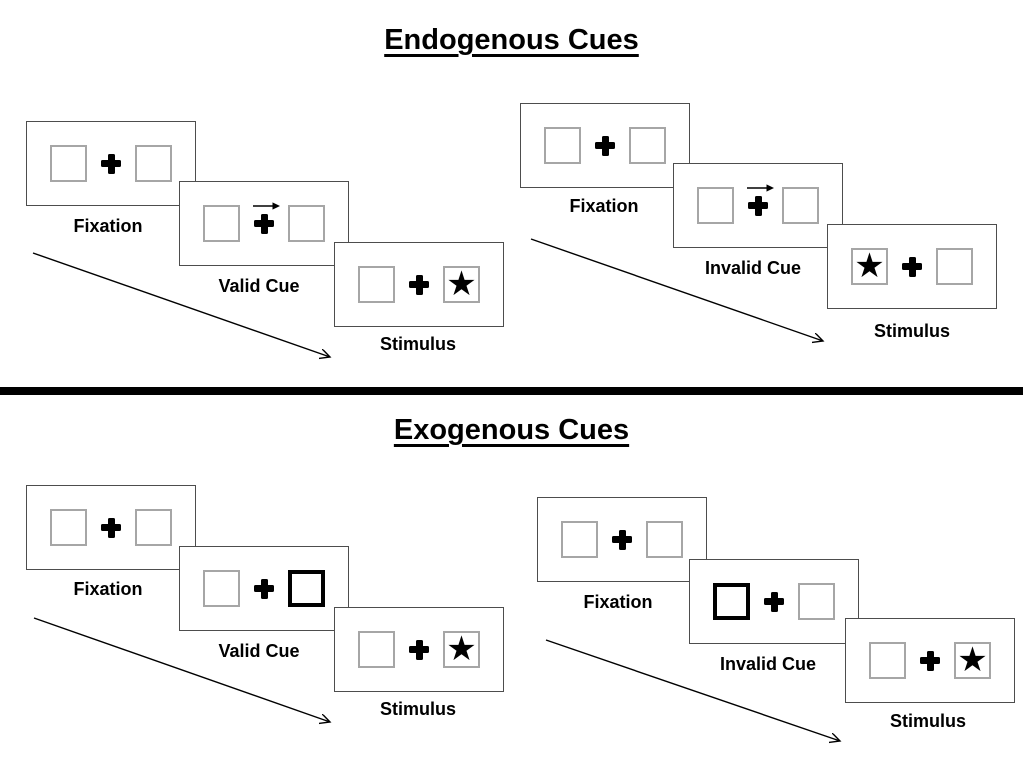  I want to click on section-title-exogenous: Exogenous Cues, so click(511, 430).